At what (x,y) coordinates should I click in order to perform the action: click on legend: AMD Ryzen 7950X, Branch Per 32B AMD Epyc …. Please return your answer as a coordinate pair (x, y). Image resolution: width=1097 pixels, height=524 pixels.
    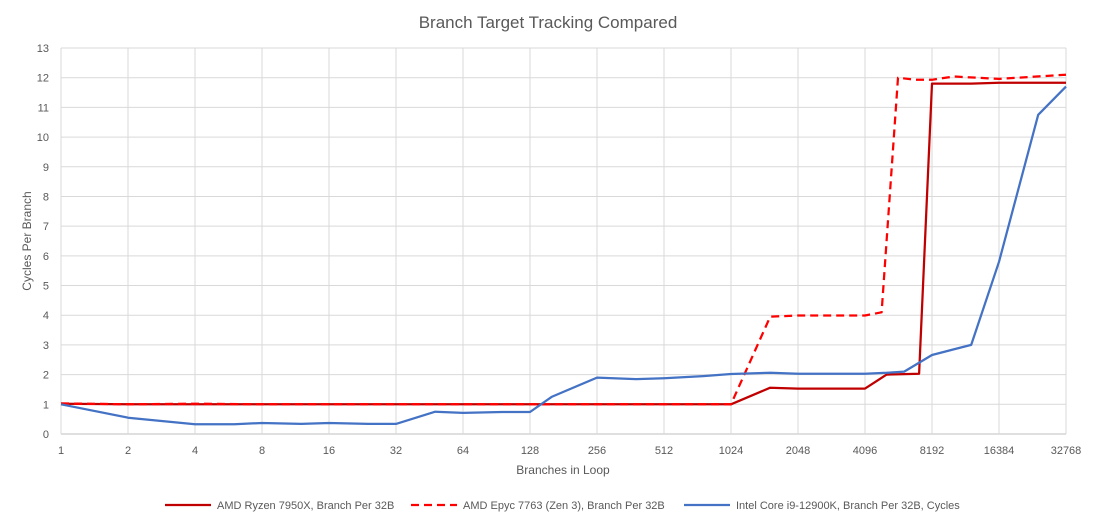
    Looking at the image, I should click on (562, 506).